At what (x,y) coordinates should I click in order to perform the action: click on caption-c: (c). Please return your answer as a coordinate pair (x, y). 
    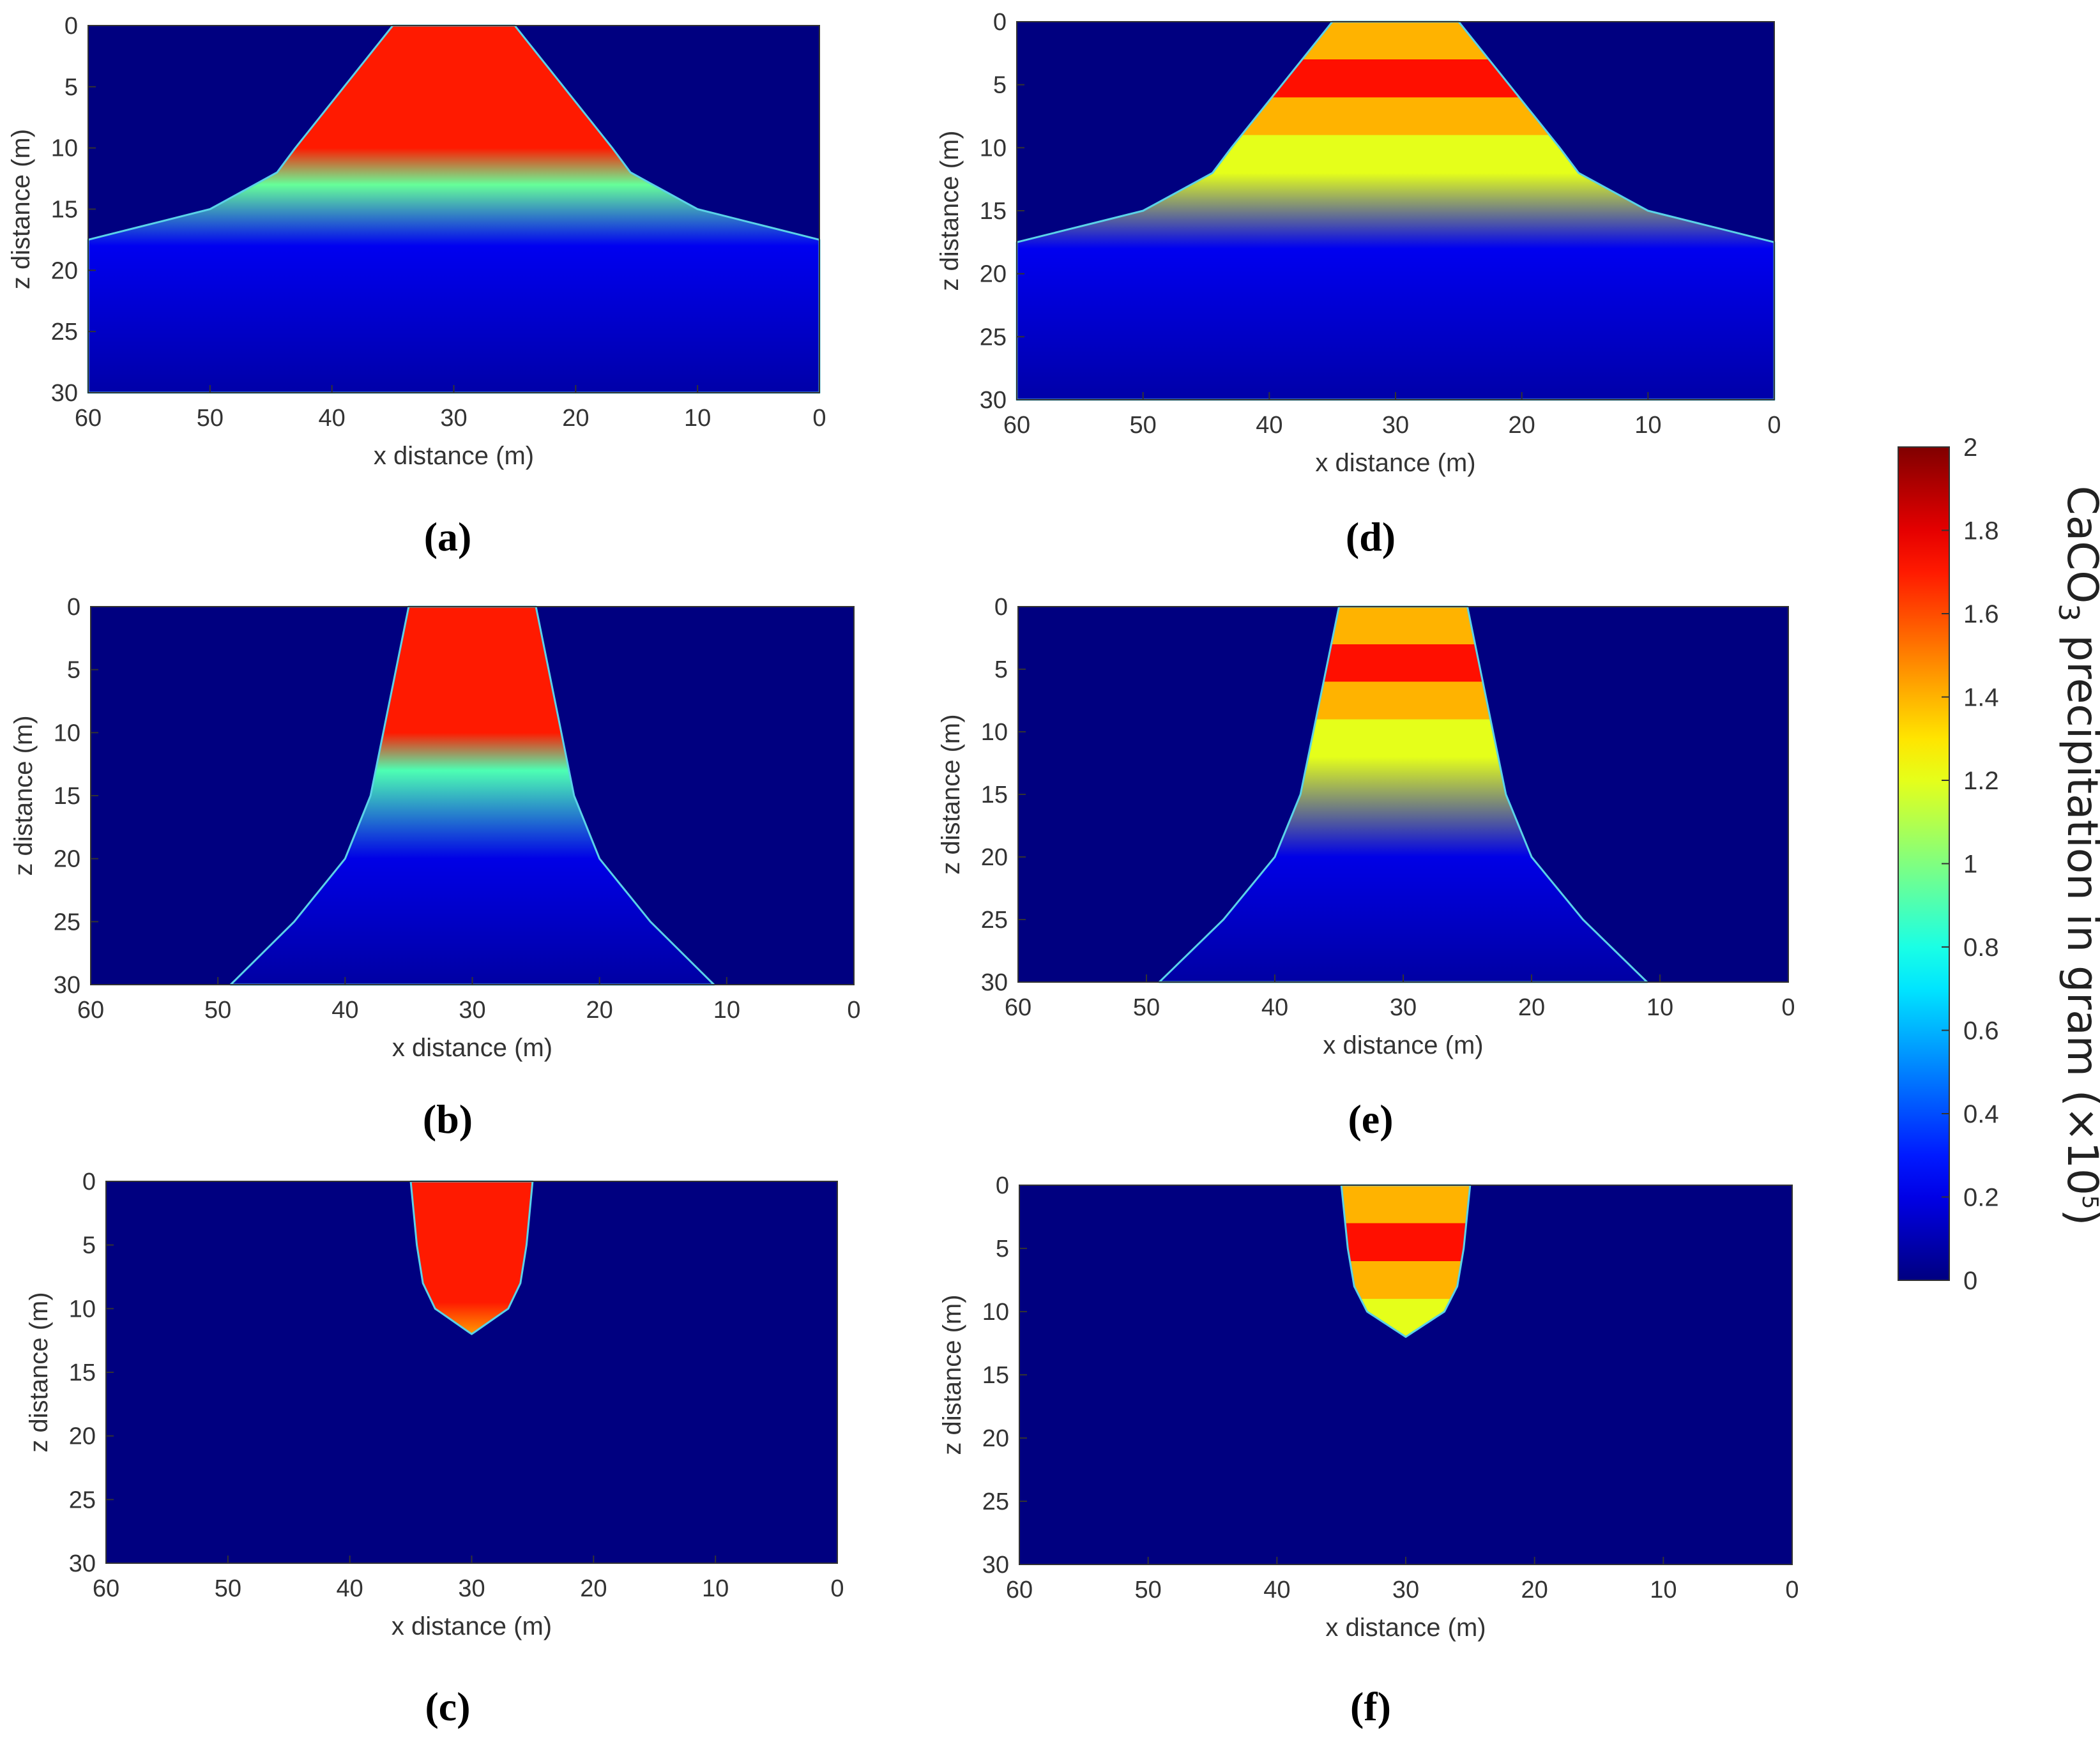
    Looking at the image, I should click on (448, 1706).